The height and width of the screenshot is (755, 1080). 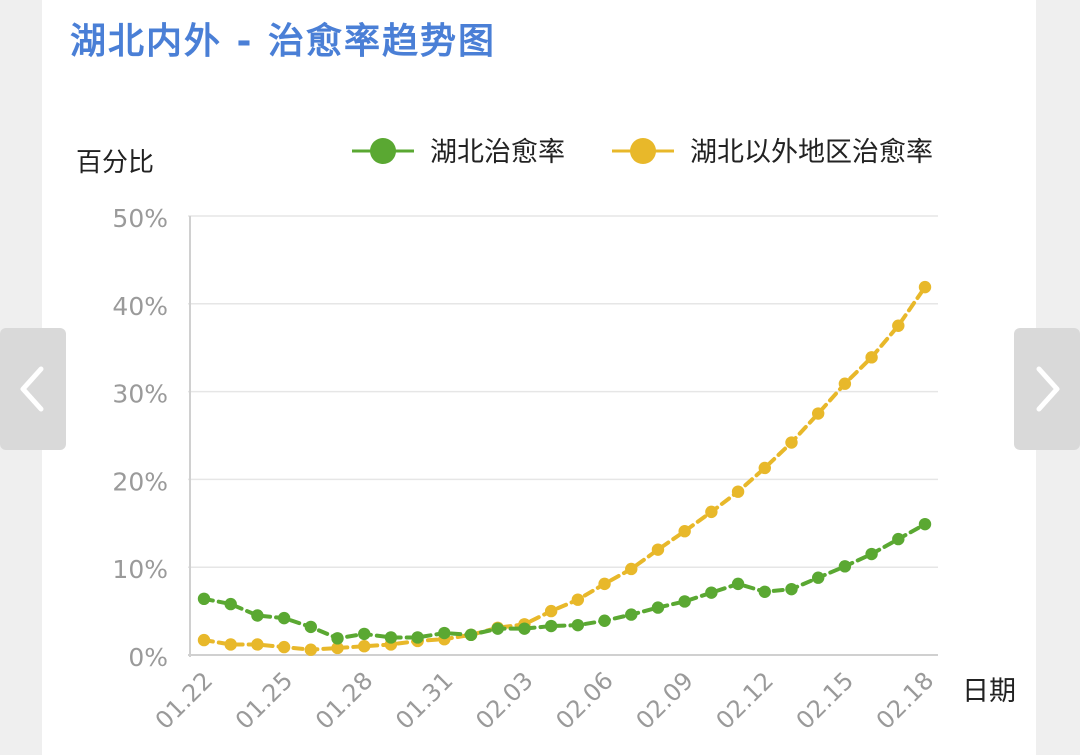 What do you see at coordinates (140, 394) in the screenshot?
I see `y-tick-label: 30%` at bounding box center [140, 394].